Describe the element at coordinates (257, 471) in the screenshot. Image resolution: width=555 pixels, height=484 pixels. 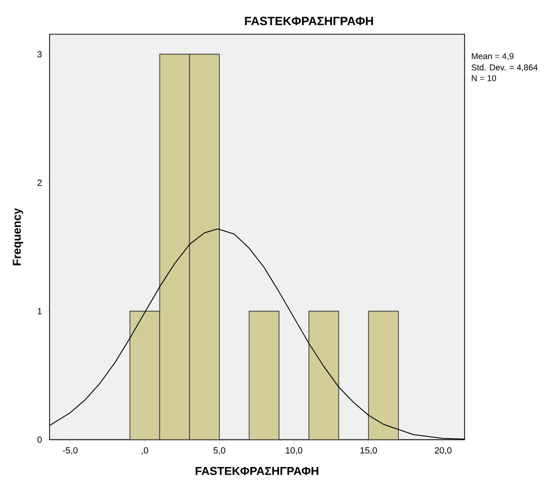
I see `x-axis-title: FASTEKΦΡΑΣΗΓΡΑΦΗ` at that location.